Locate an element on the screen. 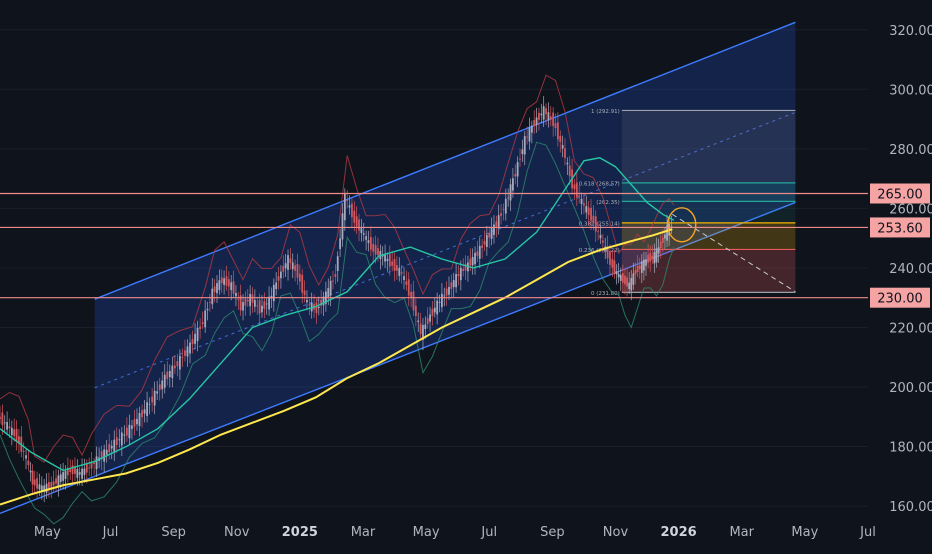 Image resolution: width=932 pixels, height=554 pixels. price-badge is located at coordinates (900, 193).